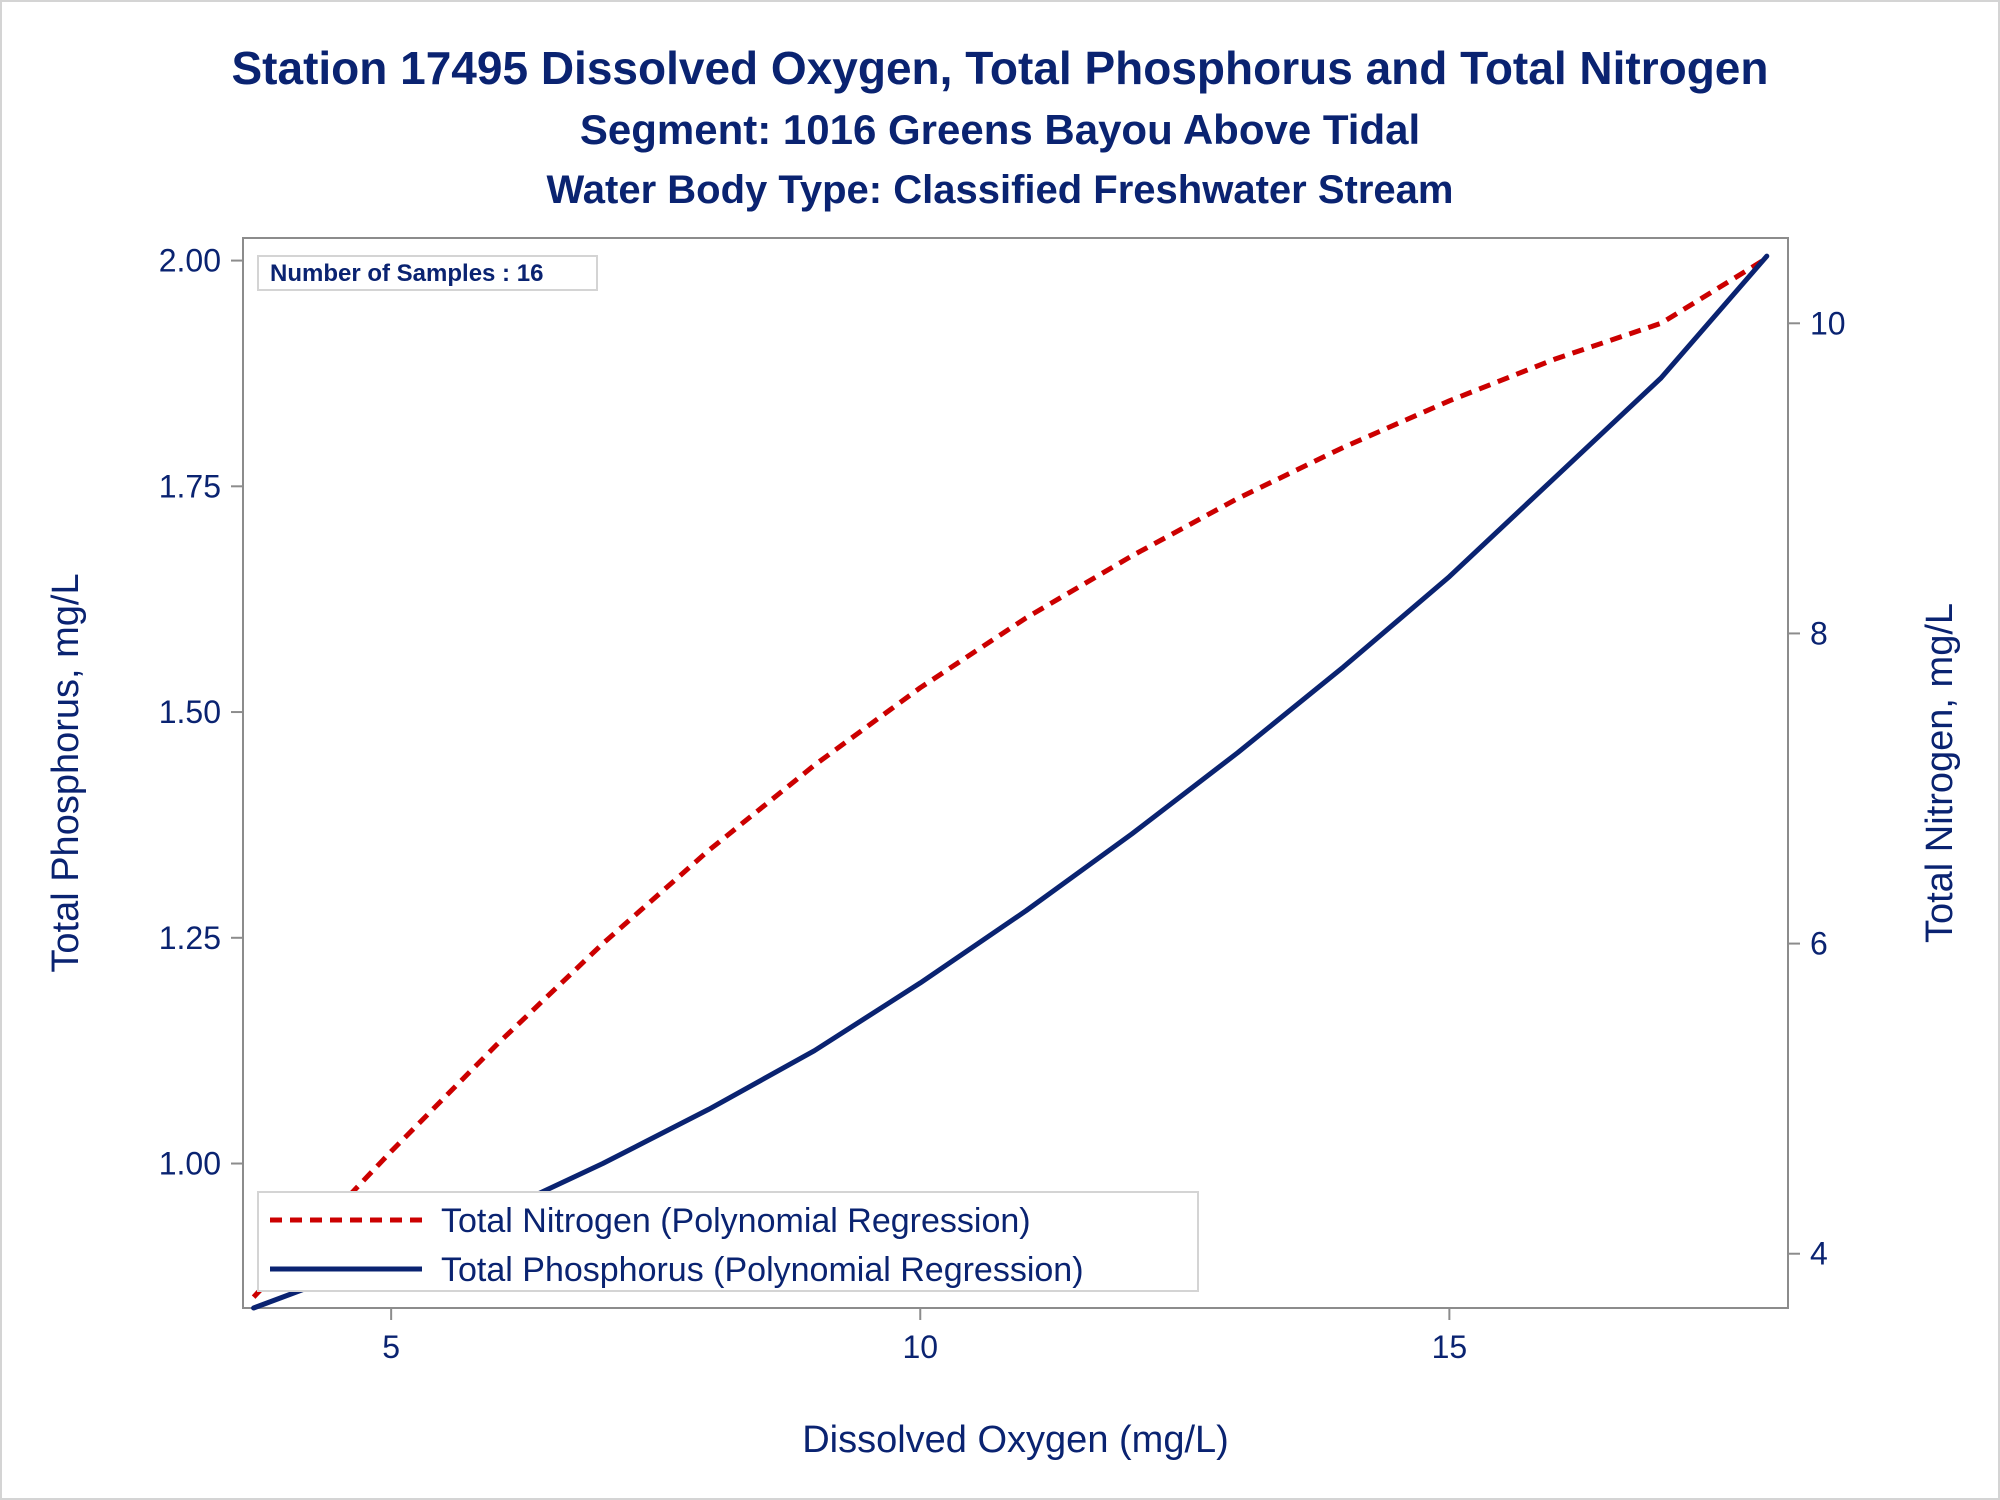 The image size is (2000, 1500). What do you see at coordinates (1940, 773) in the screenshot?
I see `y2-axis-title: Total Nitrogen, mg/L` at bounding box center [1940, 773].